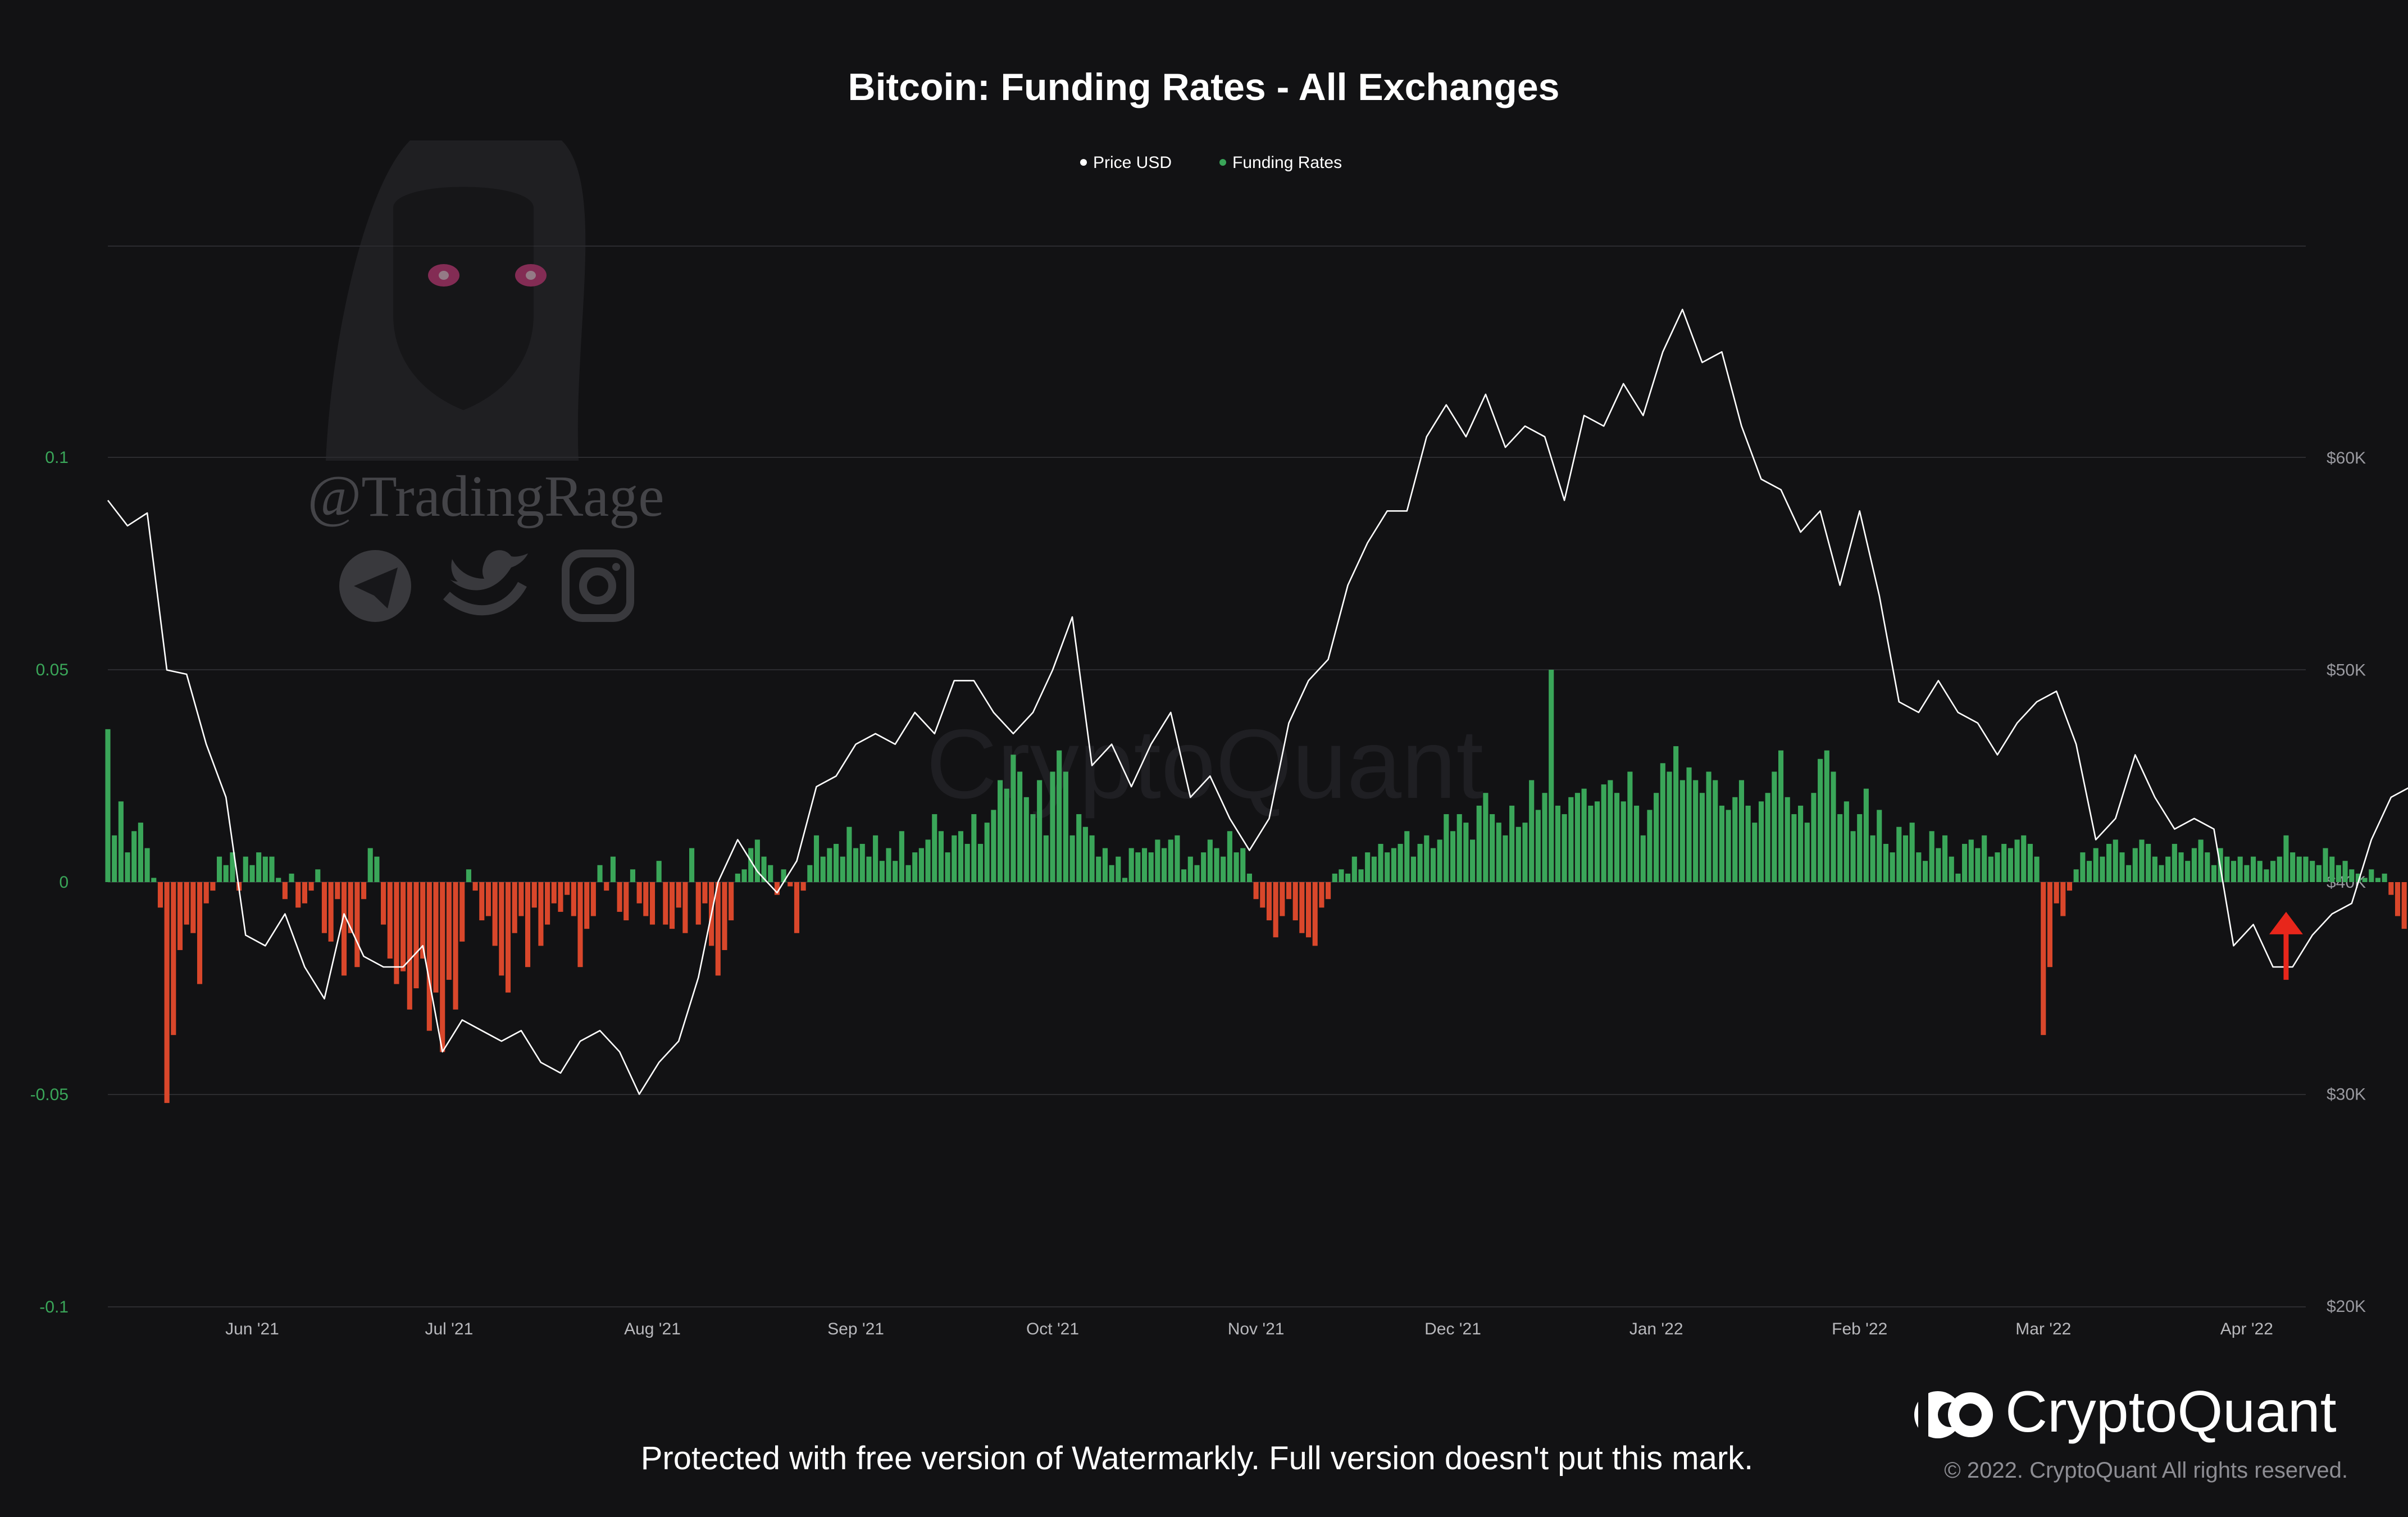 The height and width of the screenshot is (1517, 2408). Describe the element at coordinates (652, 1329) in the screenshot. I see `x-tick-label: Aug '21` at that location.